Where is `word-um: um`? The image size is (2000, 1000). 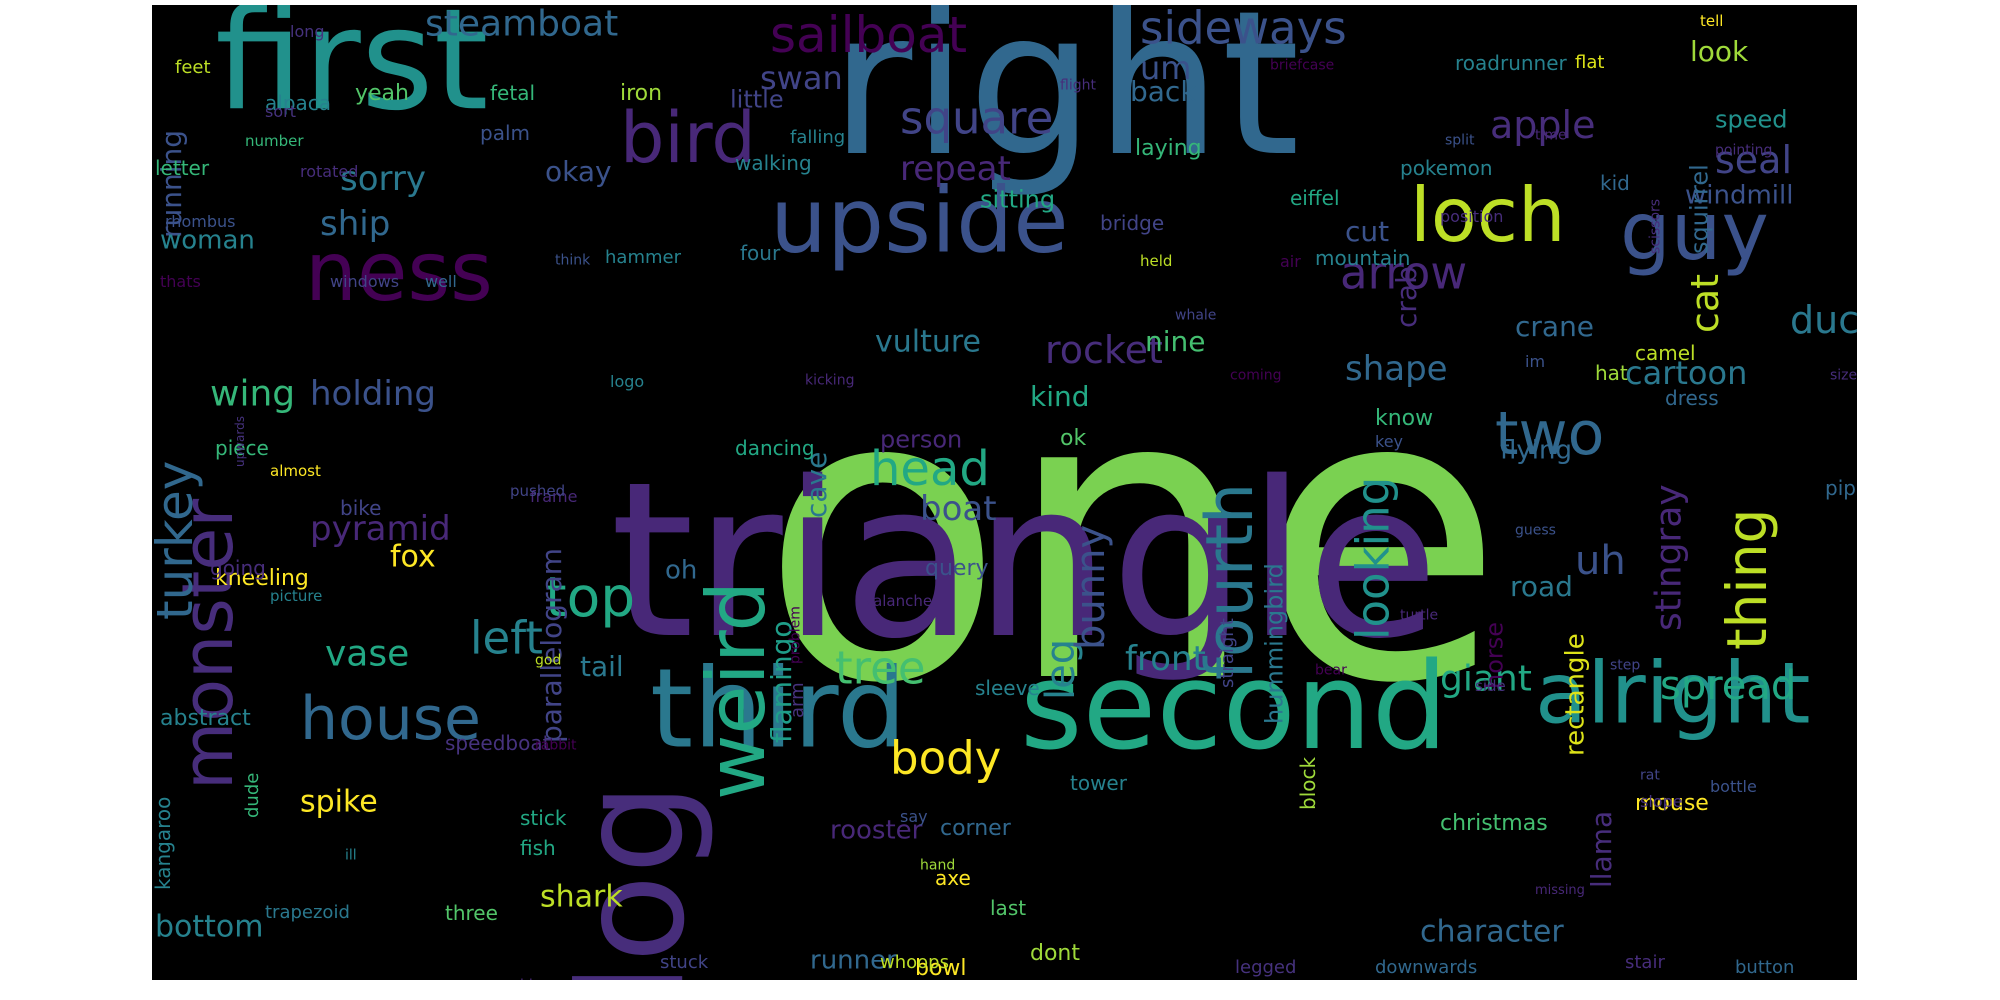 word-um: um is located at coordinates (1165, 68).